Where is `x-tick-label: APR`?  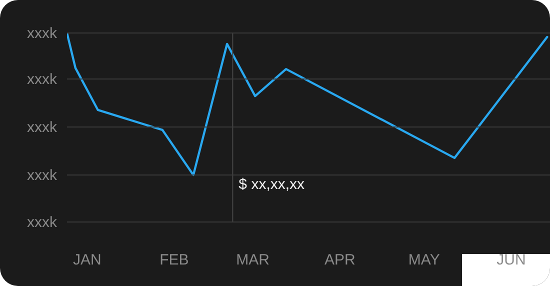
x-tick-label: APR is located at coordinates (340, 260).